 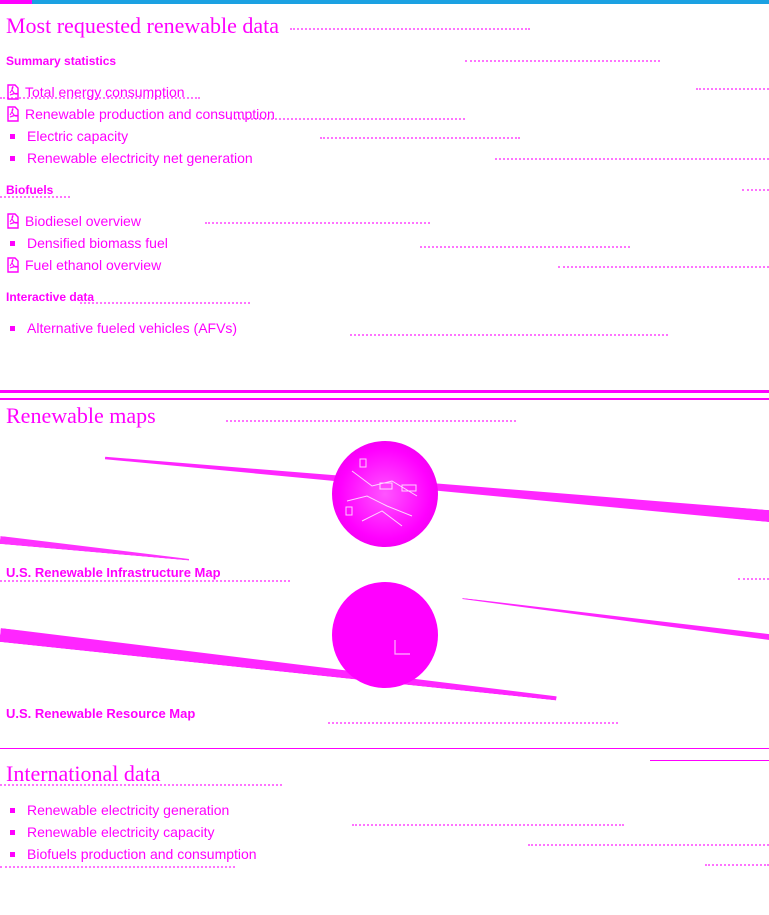 What do you see at coordinates (143, 25) in the screenshot?
I see `most-requested-title: Most requested renewable data` at bounding box center [143, 25].